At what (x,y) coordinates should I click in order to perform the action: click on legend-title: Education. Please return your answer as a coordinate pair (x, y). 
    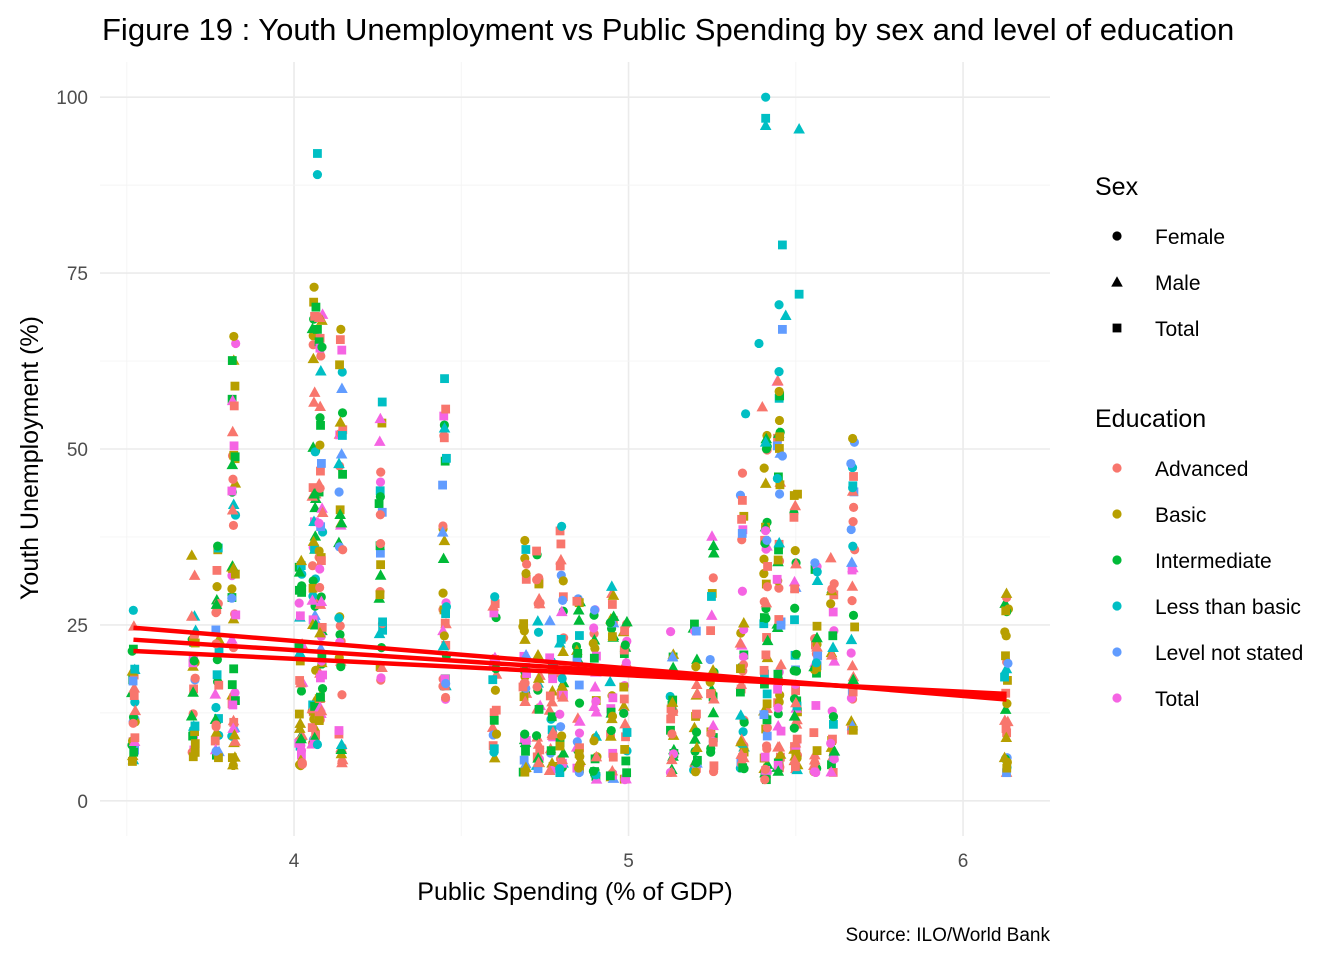
    Looking at the image, I should click on (1150, 419).